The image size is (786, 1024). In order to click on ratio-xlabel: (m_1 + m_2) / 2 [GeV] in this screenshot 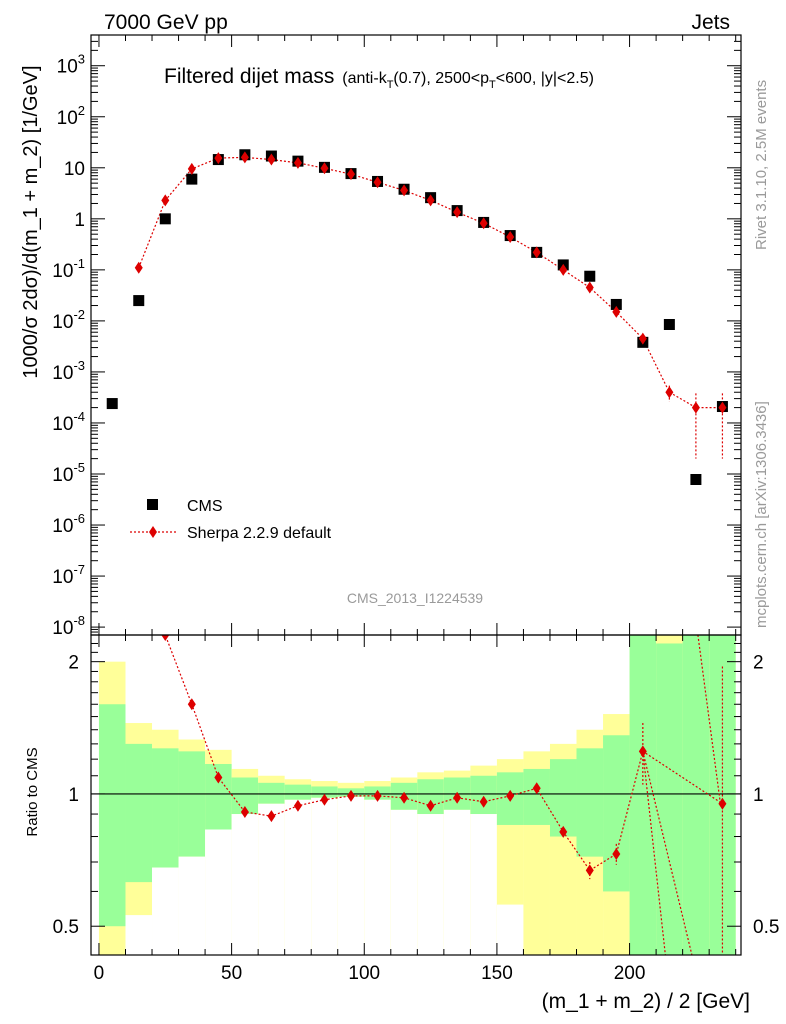, I will do `click(646, 1001)`.